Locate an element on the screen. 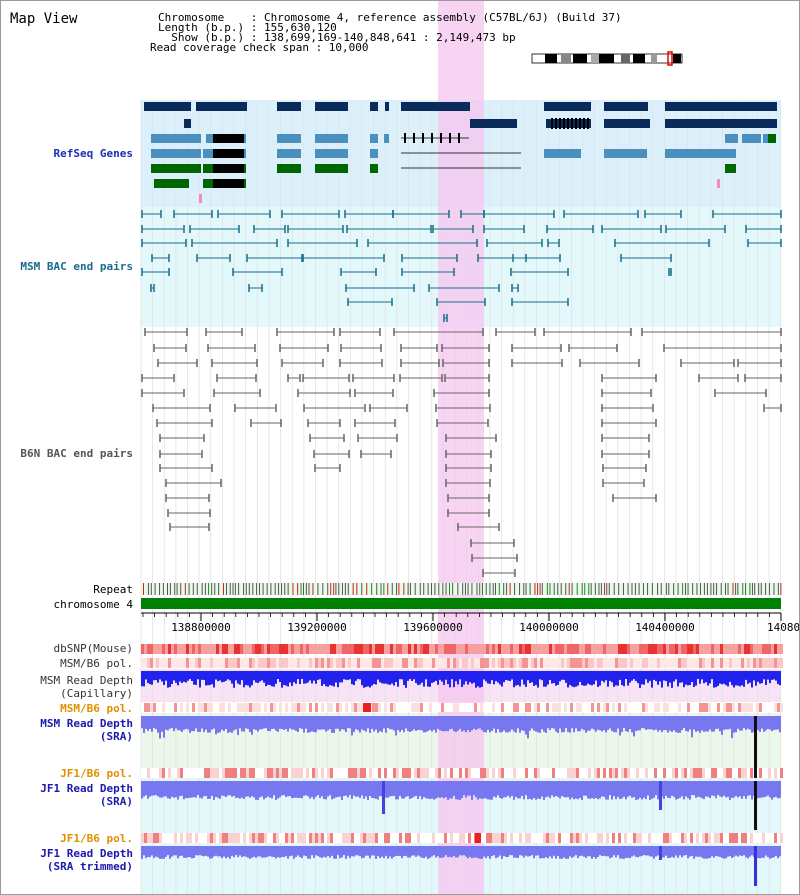  gene-block is located at coordinates (751, 138).